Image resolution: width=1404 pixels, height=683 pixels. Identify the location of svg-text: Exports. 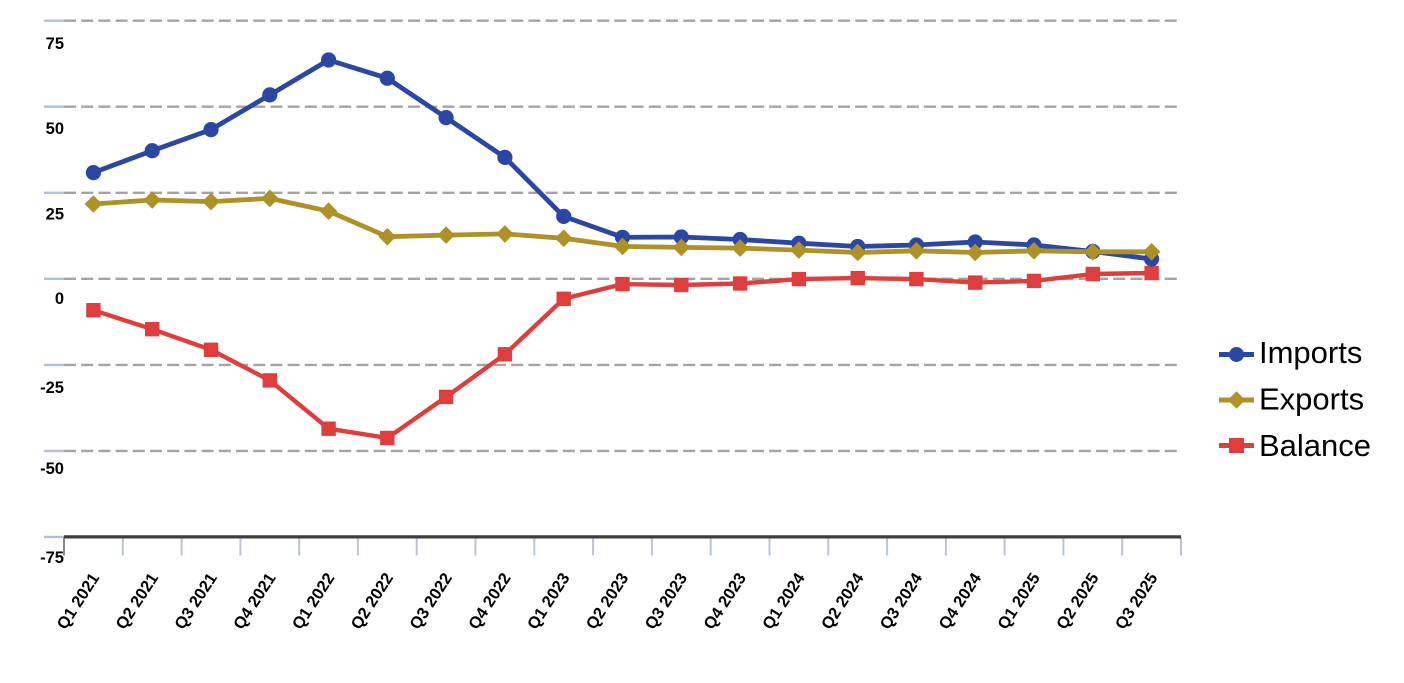
(1311, 399).